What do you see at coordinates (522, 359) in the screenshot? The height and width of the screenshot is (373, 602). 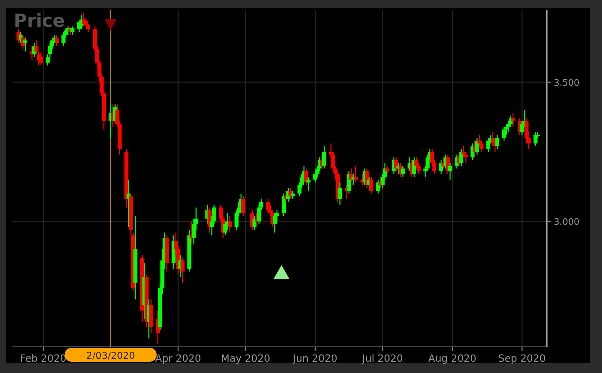 I see `x-tick-label: Sep 2020` at bounding box center [522, 359].